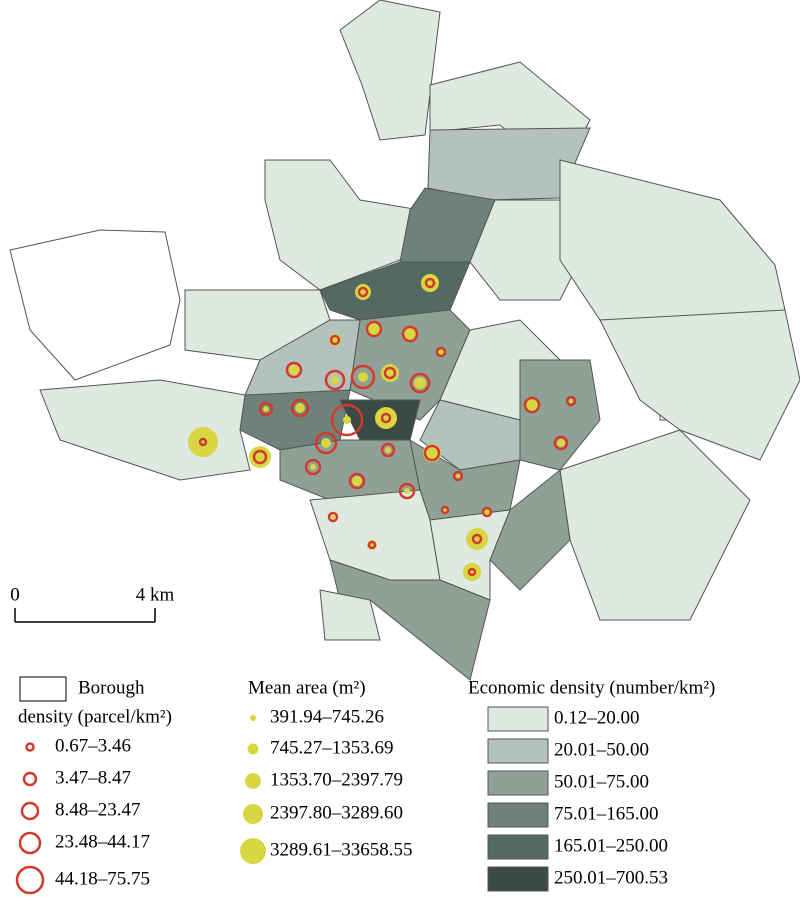 Image resolution: width=800 pixels, height=898 pixels. What do you see at coordinates (606, 813) in the screenshot?
I see `legend-label: 75.01–165.00` at bounding box center [606, 813].